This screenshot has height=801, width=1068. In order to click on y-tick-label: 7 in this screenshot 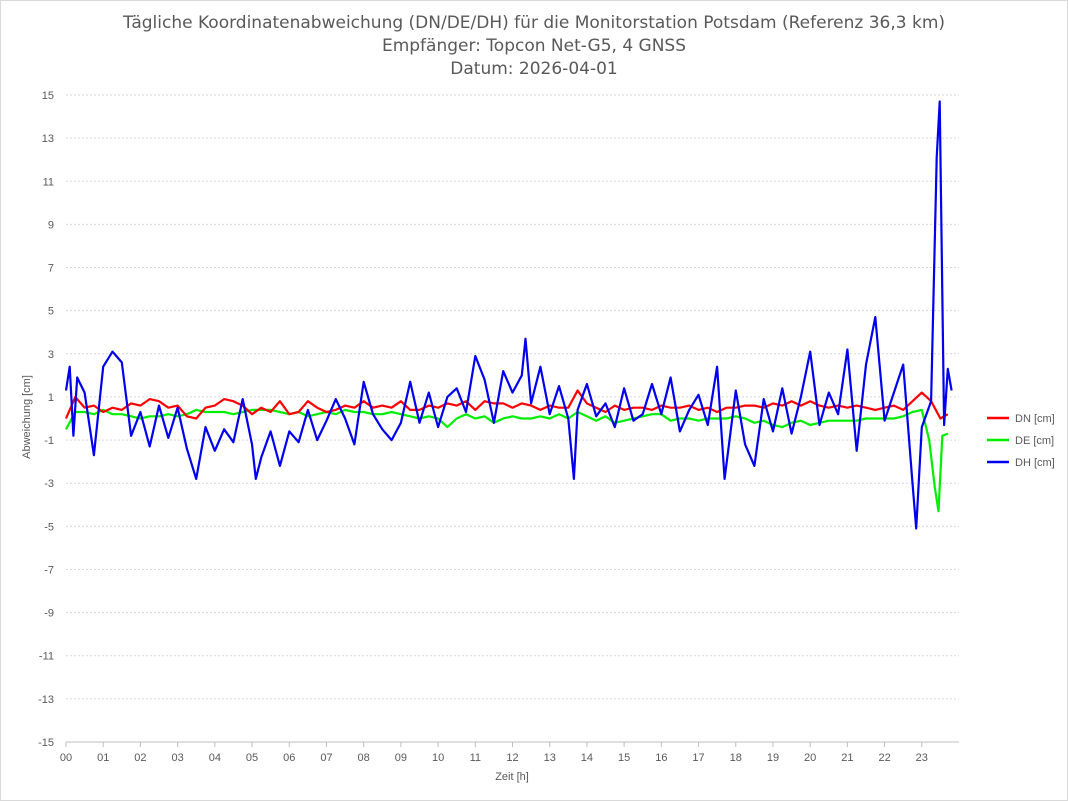, I will do `click(51, 269)`.